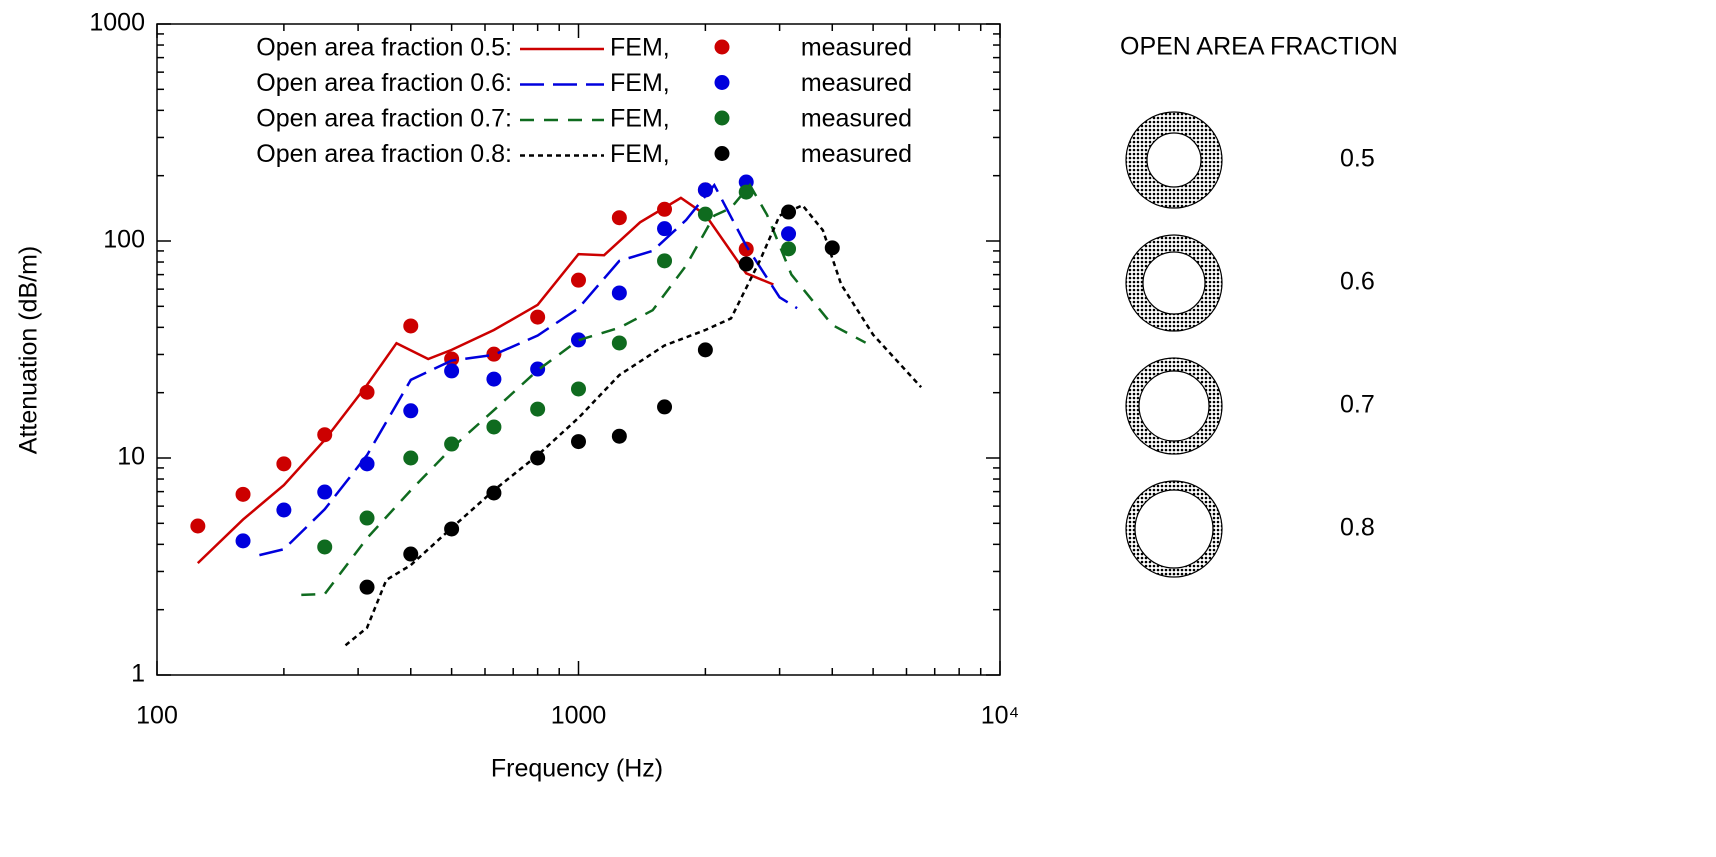 The image size is (1716, 857). Describe the element at coordinates (29, 350) in the screenshot. I see `y-axis-label: Attenuation (dB/m)` at that location.